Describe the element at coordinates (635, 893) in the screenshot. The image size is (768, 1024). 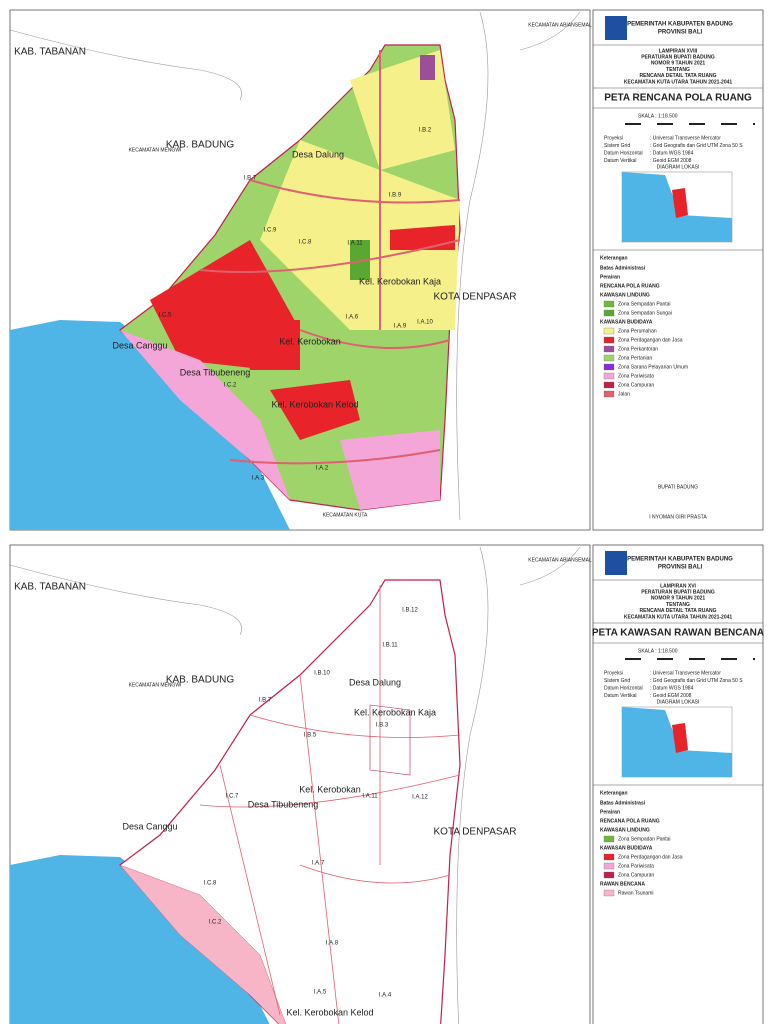
I see `legend-label: Rawan Tsunami` at that location.